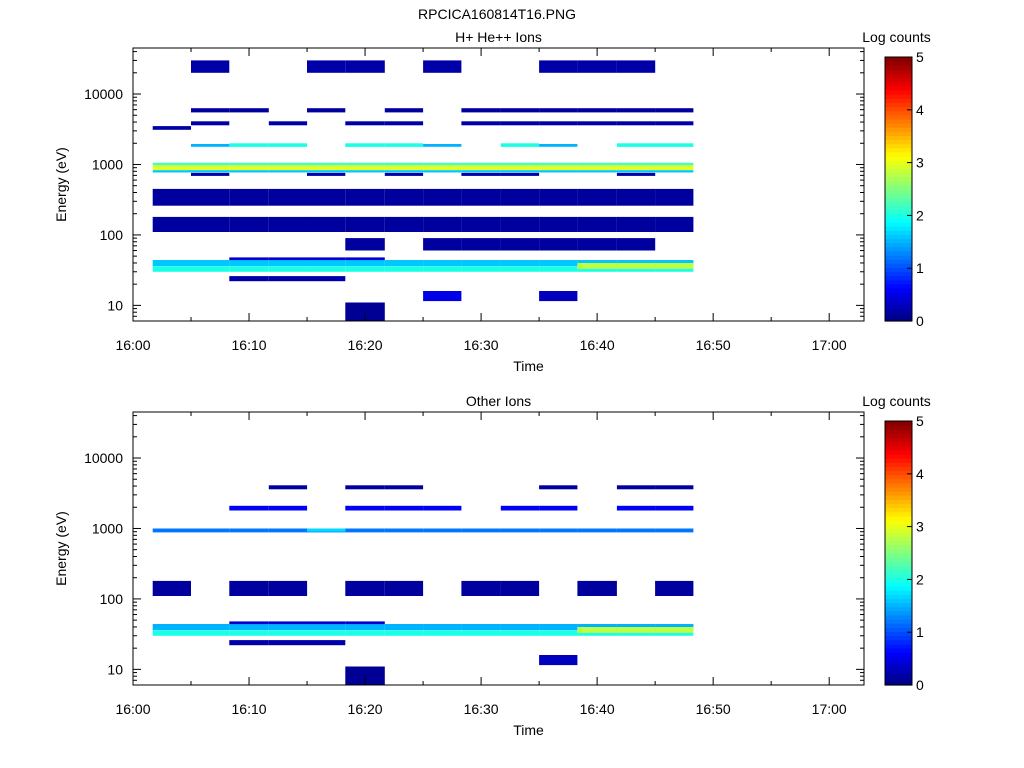 Image resolution: width=1024 pixels, height=768 pixels. What do you see at coordinates (61, 184) in the screenshot?
I see `y-axis-label: Energy (eV)` at bounding box center [61, 184].